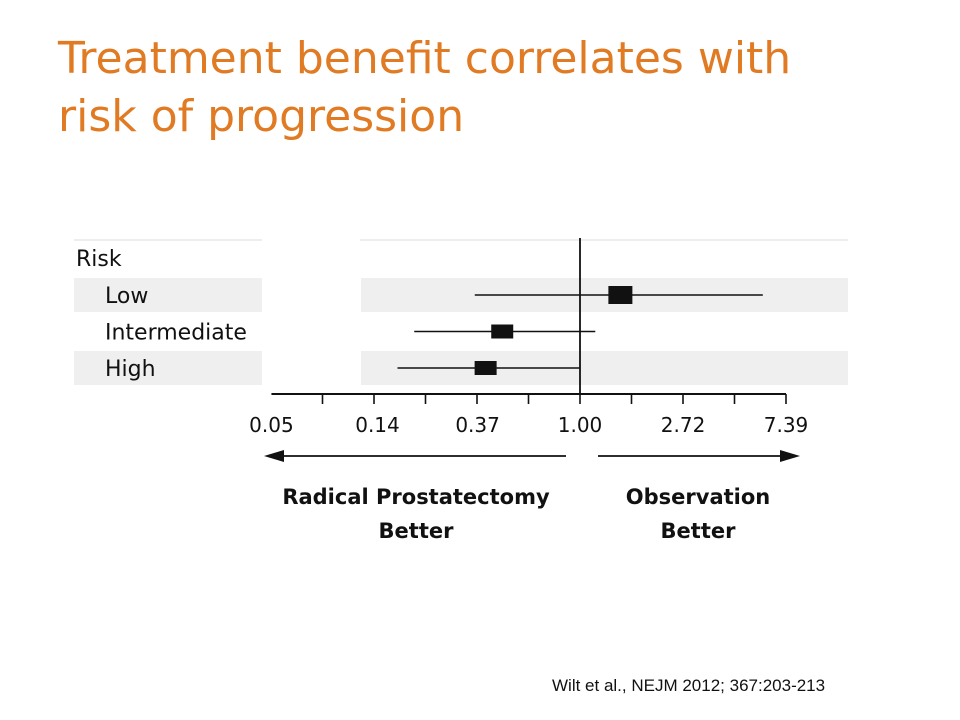  Describe the element at coordinates (790, 456) in the screenshot. I see `right-arrow-head` at that location.